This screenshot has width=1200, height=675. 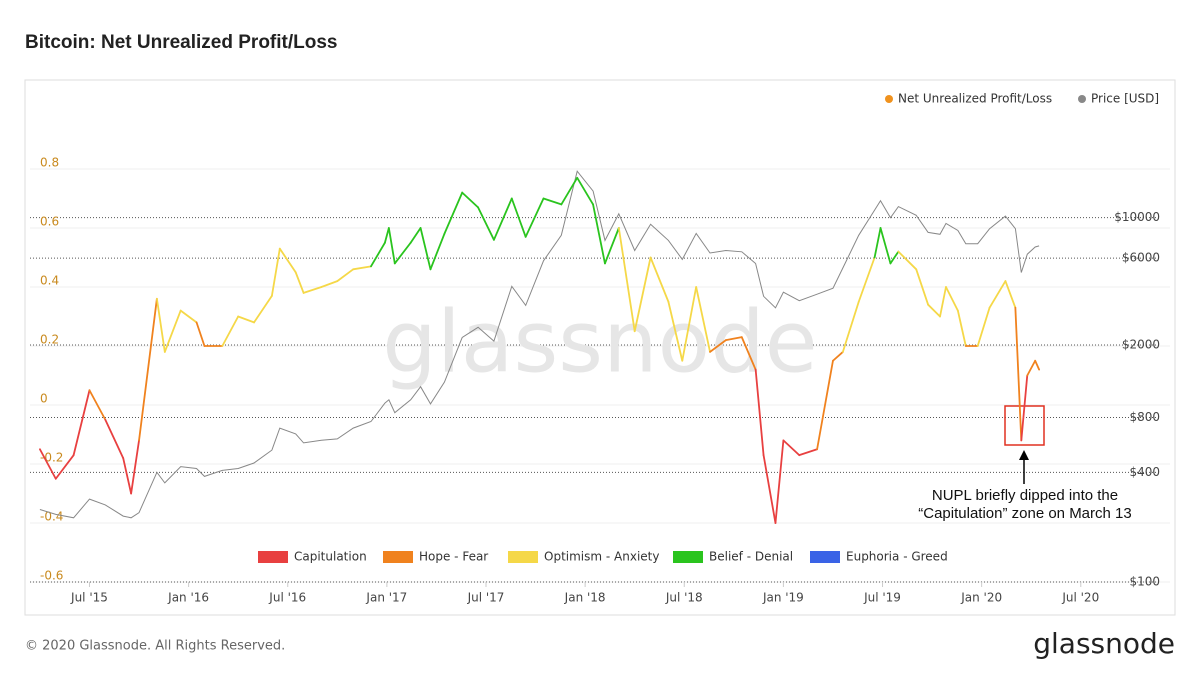 What do you see at coordinates (882, 598) in the screenshot?
I see `x-tick-label: Jul '19` at bounding box center [882, 598].